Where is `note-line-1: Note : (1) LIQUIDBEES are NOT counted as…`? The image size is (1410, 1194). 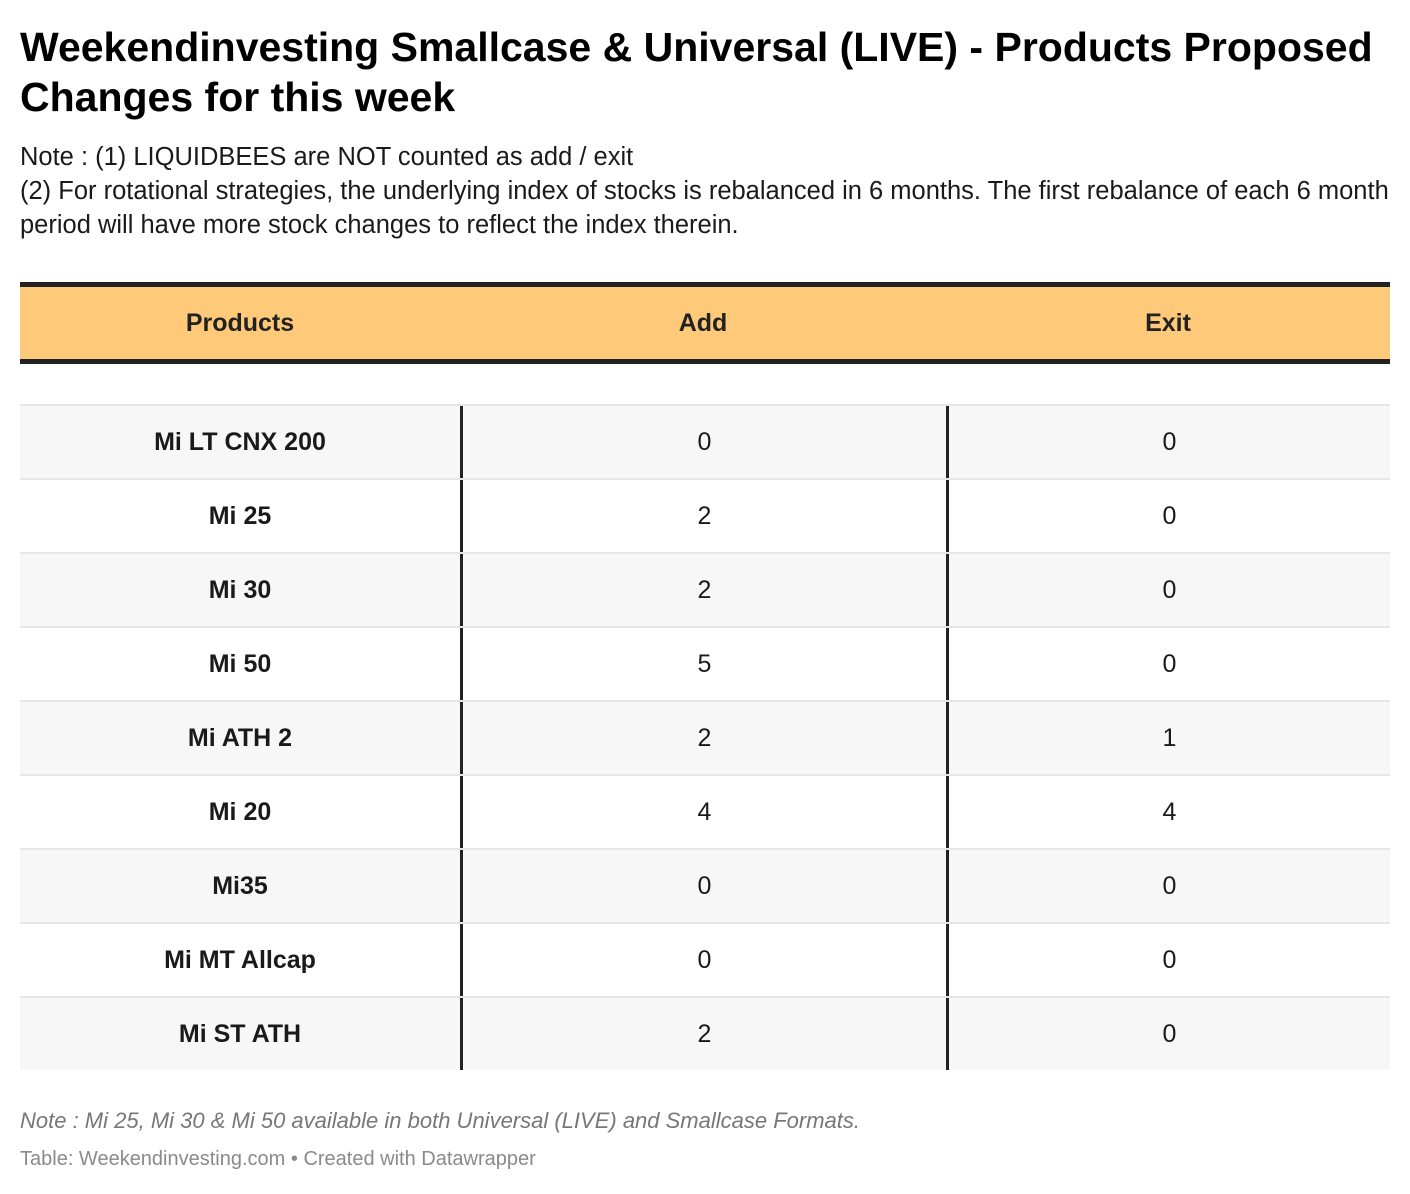
note-line-1: Note : (1) LIQUIDBEES are NOT counted as… is located at coordinates (327, 157).